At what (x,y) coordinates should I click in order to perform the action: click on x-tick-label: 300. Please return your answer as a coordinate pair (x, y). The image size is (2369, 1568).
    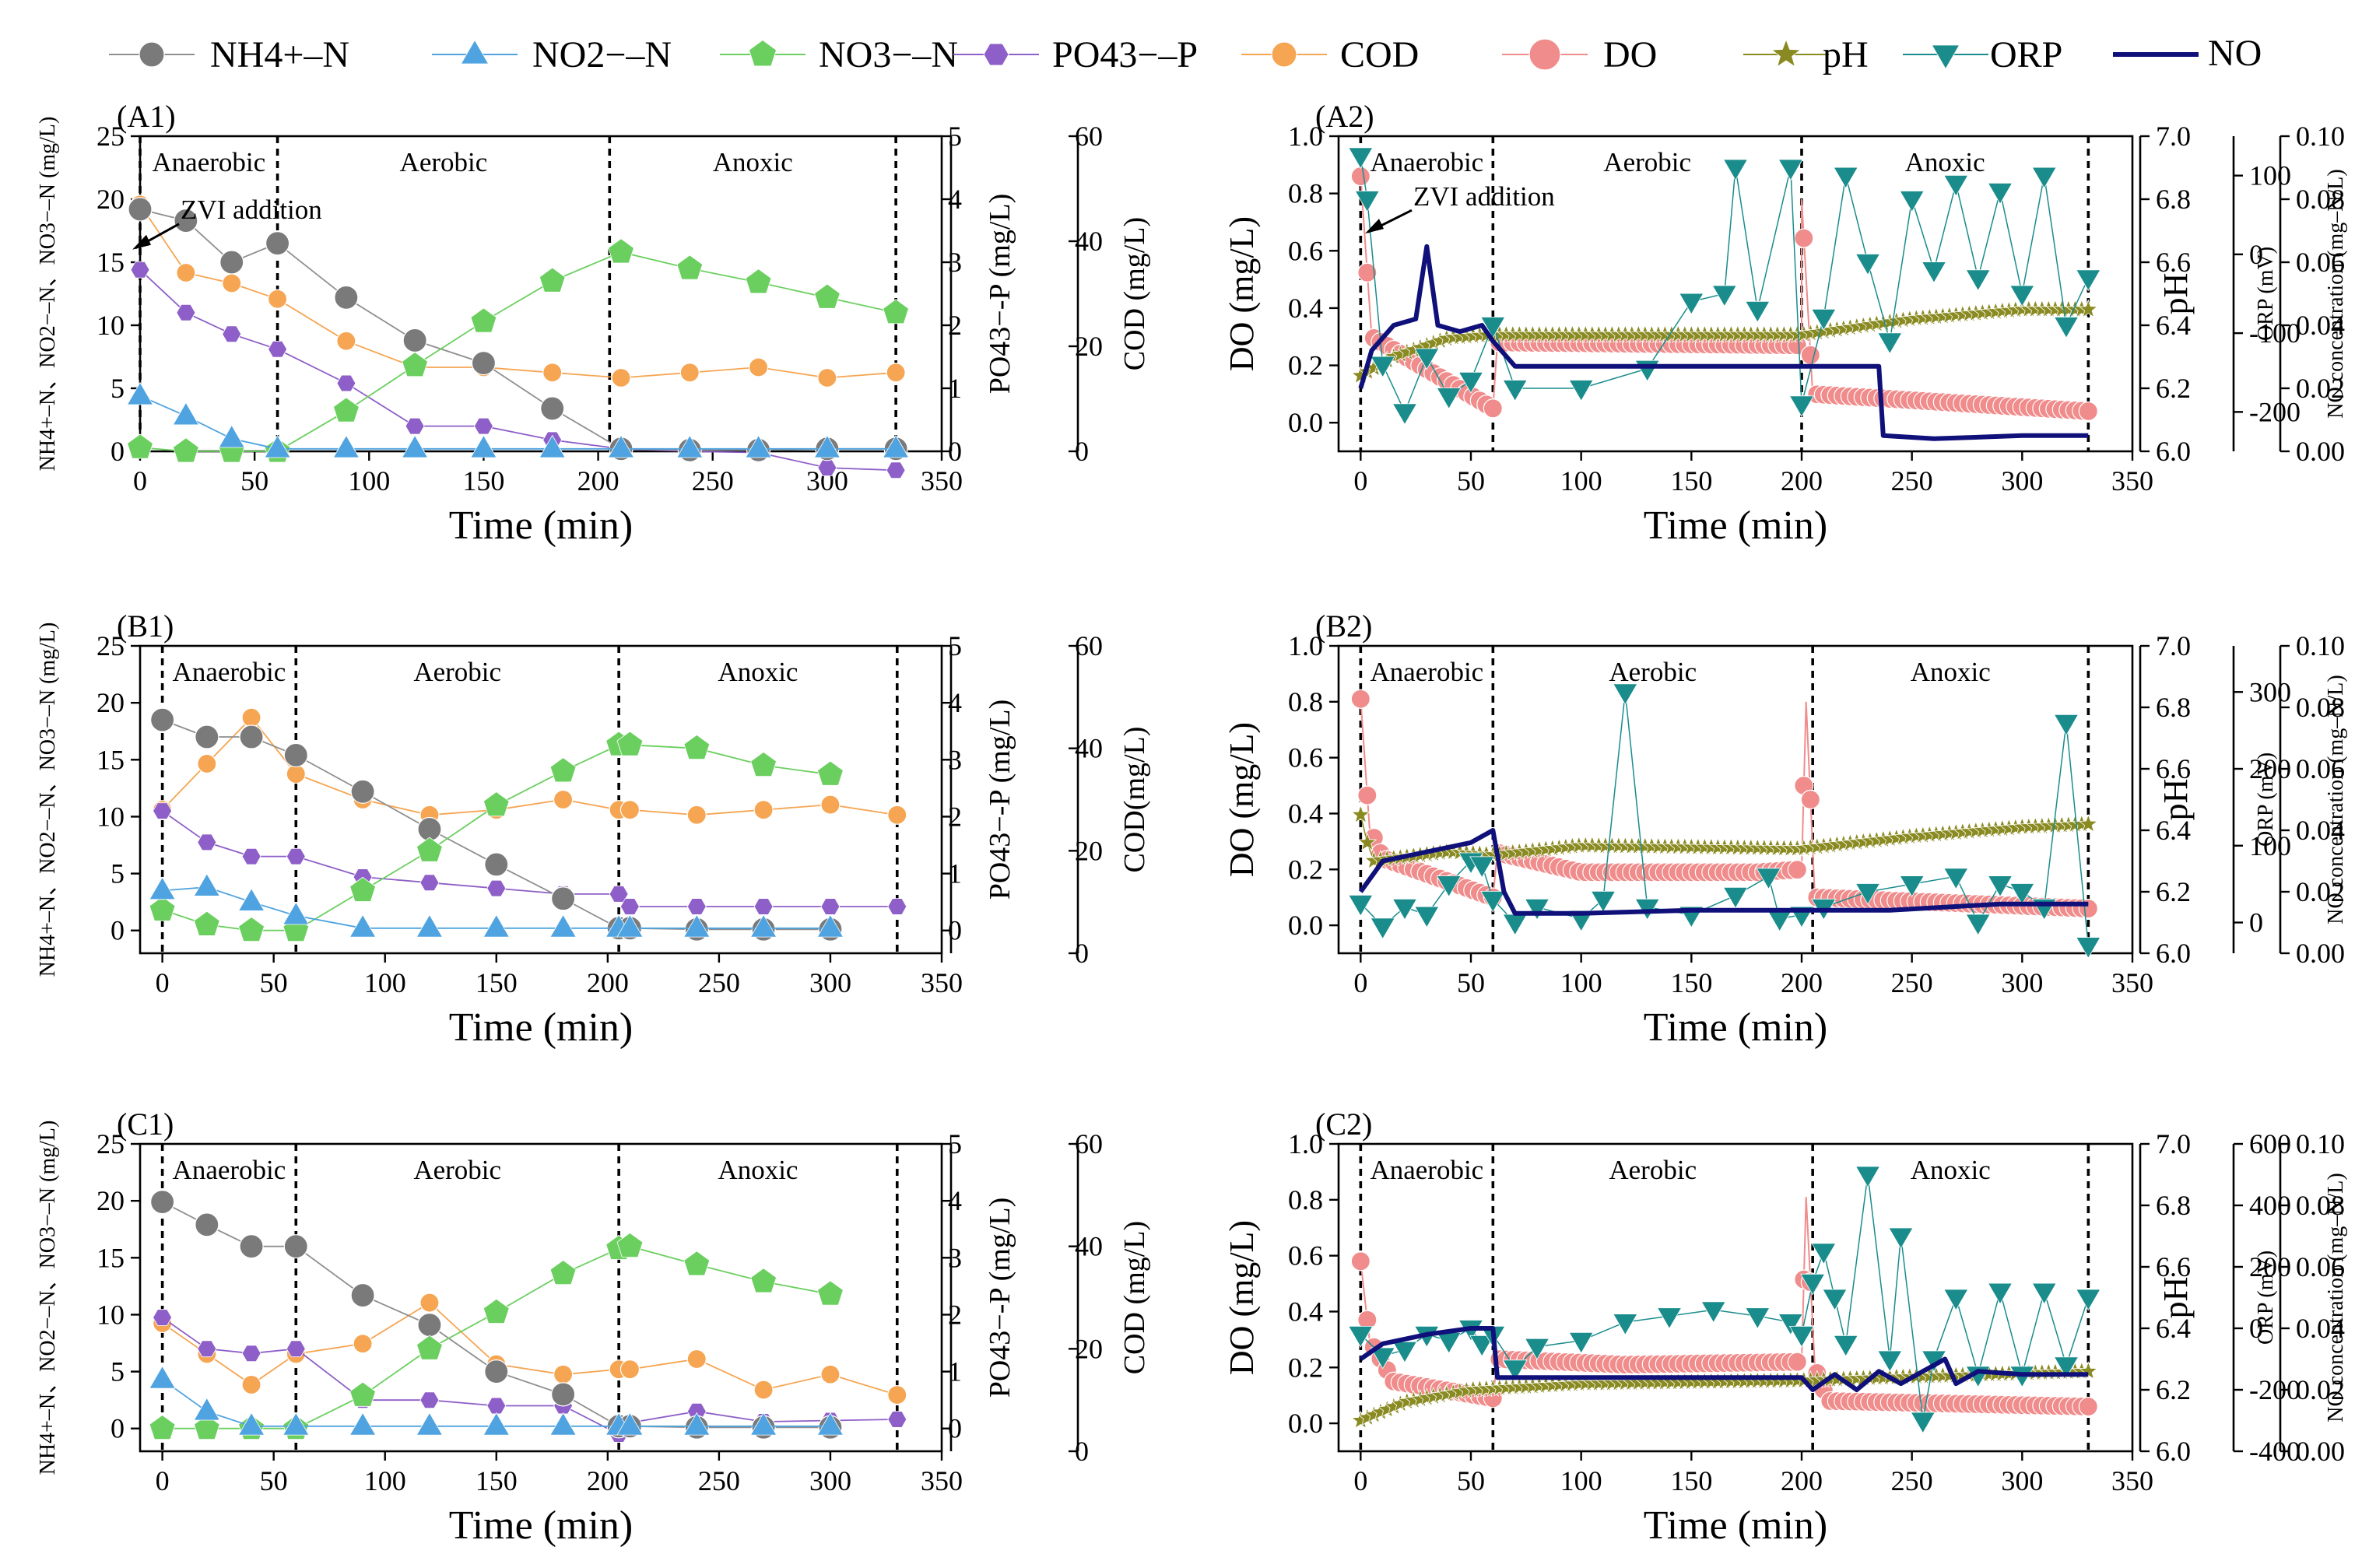
    Looking at the image, I should click on (830, 1480).